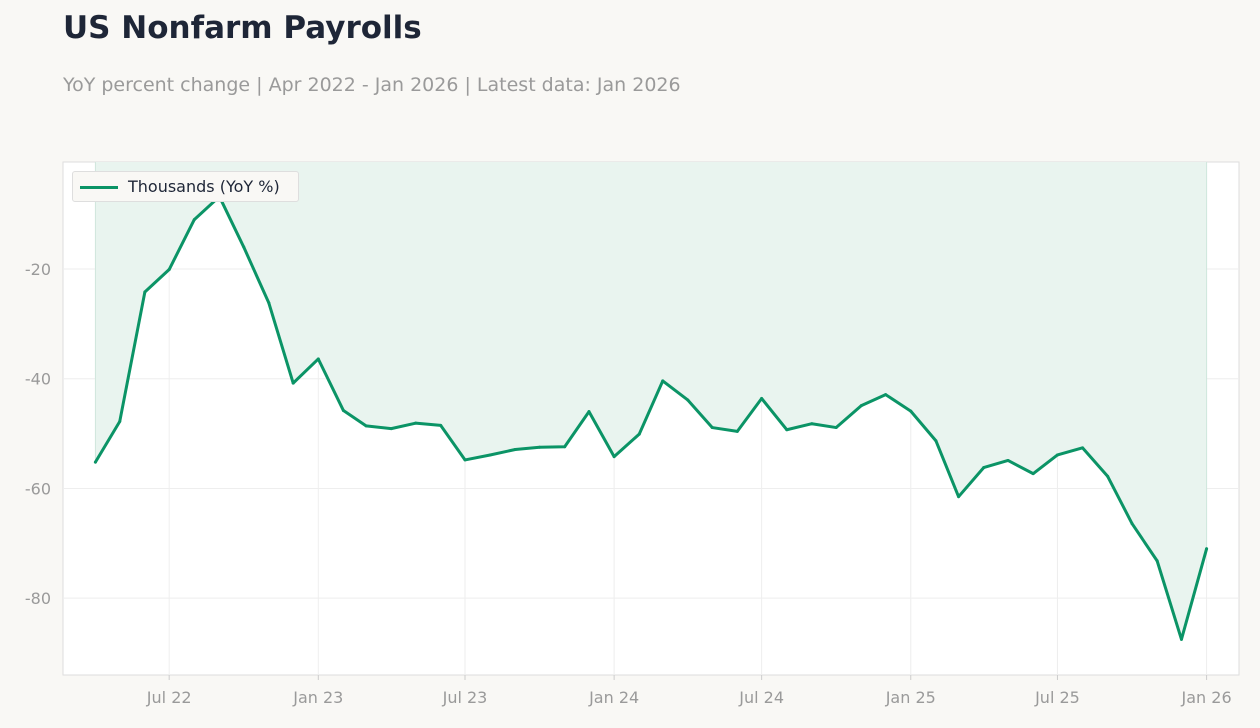 Image resolution: width=1260 pixels, height=728 pixels. Describe the element at coordinates (38, 269) in the screenshot. I see `y-tick-label: -20` at that location.